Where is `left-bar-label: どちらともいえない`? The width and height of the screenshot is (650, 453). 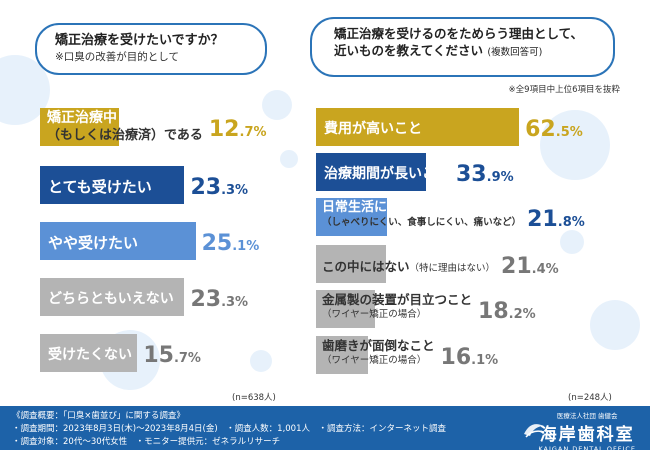
left-bar-label: どちらともいえない is located at coordinates (111, 299).